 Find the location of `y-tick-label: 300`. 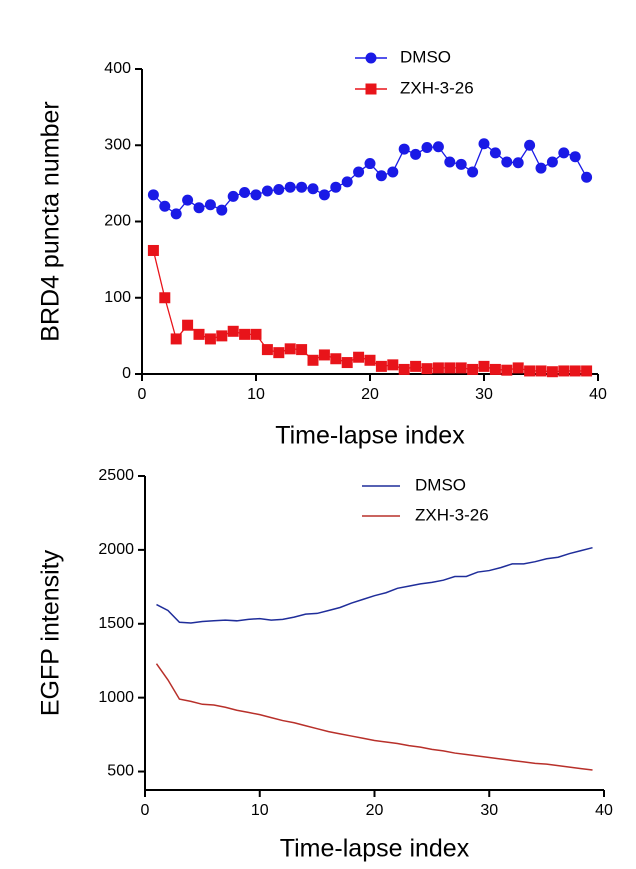

y-tick-label: 300 is located at coordinates (117, 144).